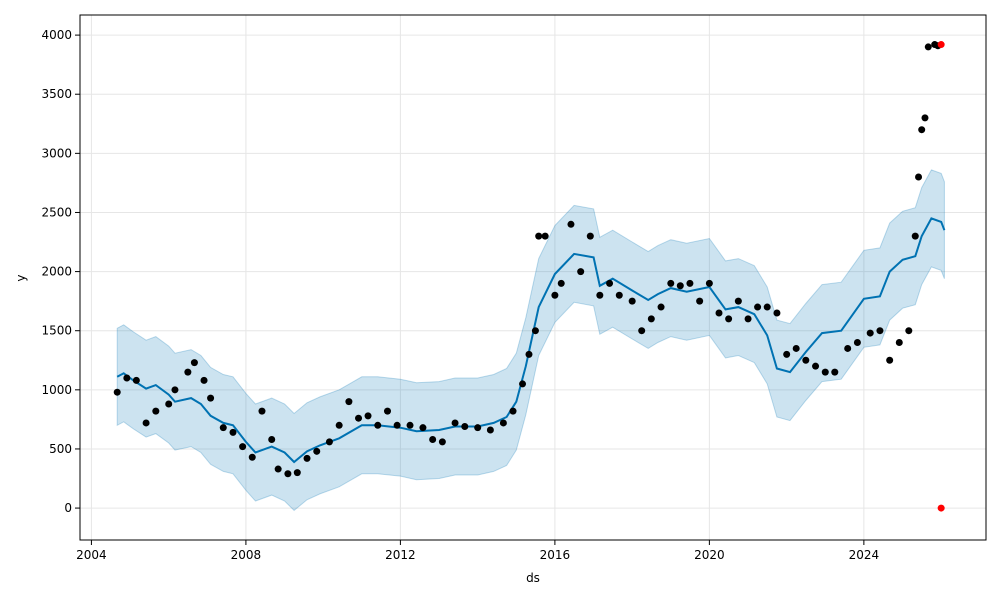 The height and width of the screenshot is (600, 1000). What do you see at coordinates (56, 153) in the screenshot?
I see `y-tick-label: 3000` at bounding box center [56, 153].